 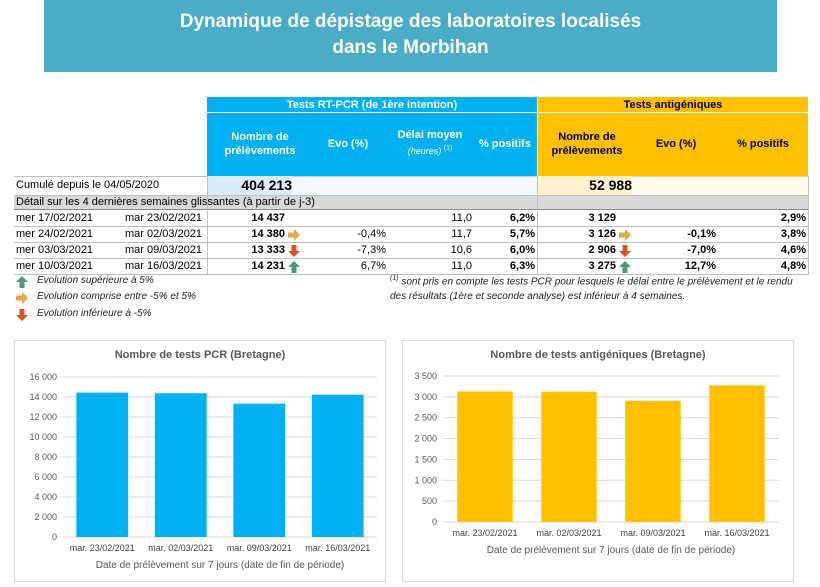 What do you see at coordinates (610, 185) in the screenshot?
I see `cumul-ag-value: 52 988` at bounding box center [610, 185].